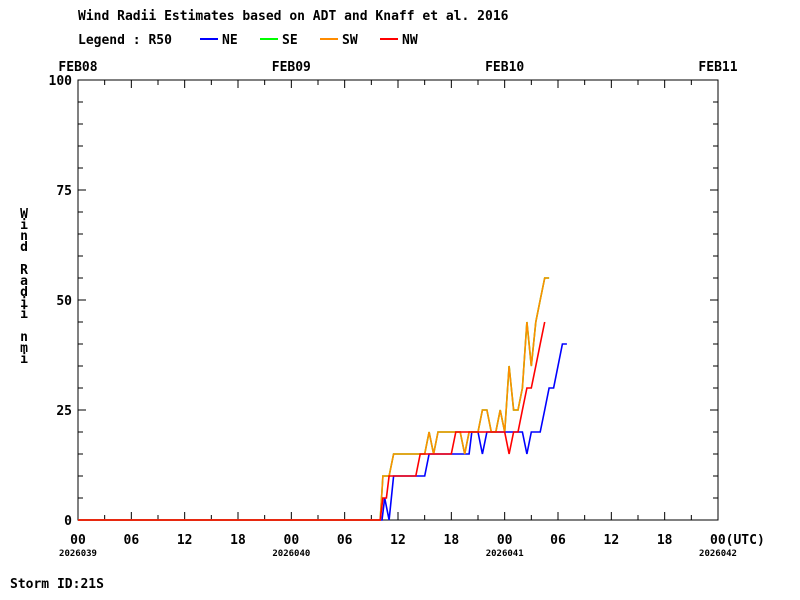 The image size is (800, 600). Describe the element at coordinates (24, 348) in the screenshot. I see `y-axis-label-char: m` at that location.